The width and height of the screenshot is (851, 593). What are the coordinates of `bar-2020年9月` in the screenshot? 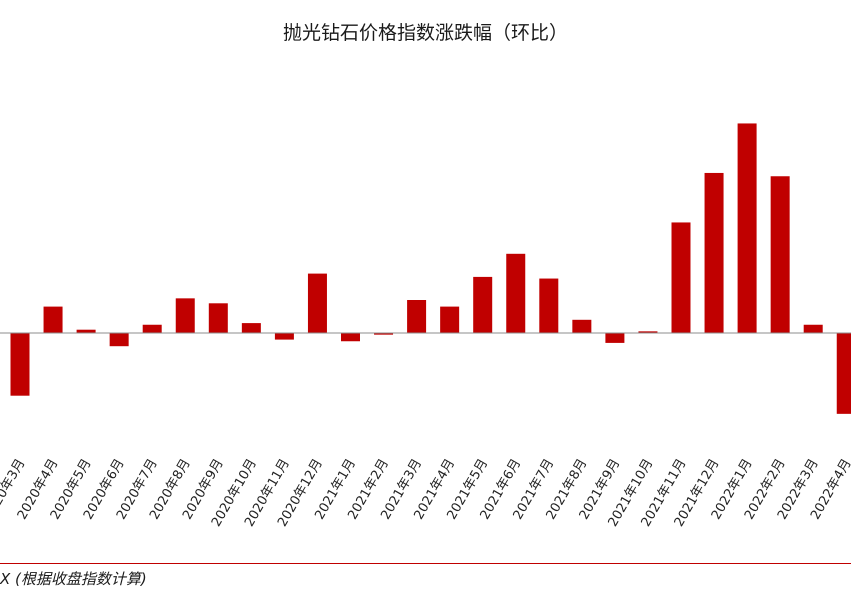 It's located at (218, 318).